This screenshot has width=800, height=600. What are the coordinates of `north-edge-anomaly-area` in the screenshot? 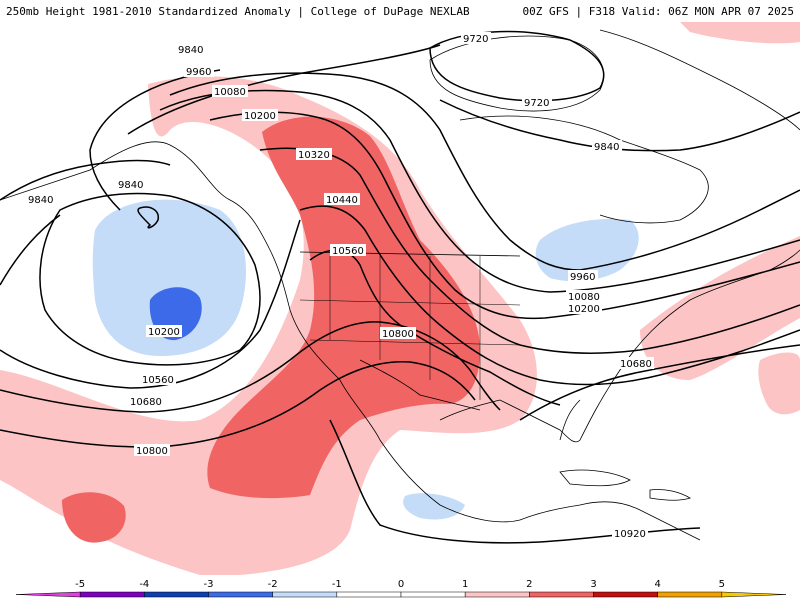 It's located at (740, 33).